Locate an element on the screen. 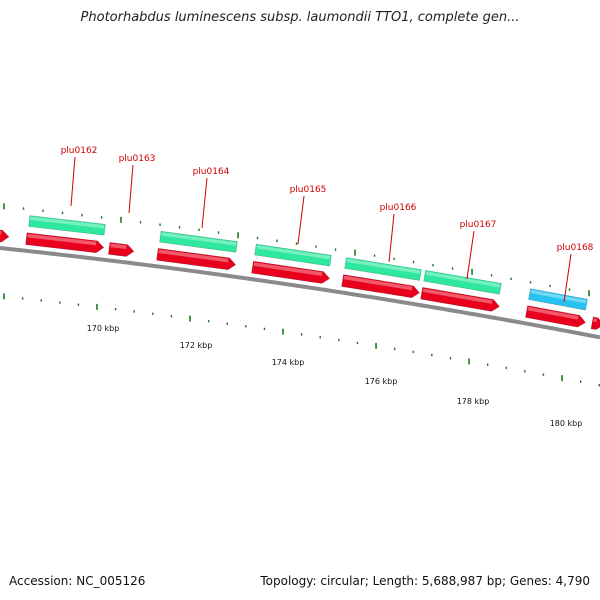  gene-cds-3-highlight is located at coordinates (288, 269).